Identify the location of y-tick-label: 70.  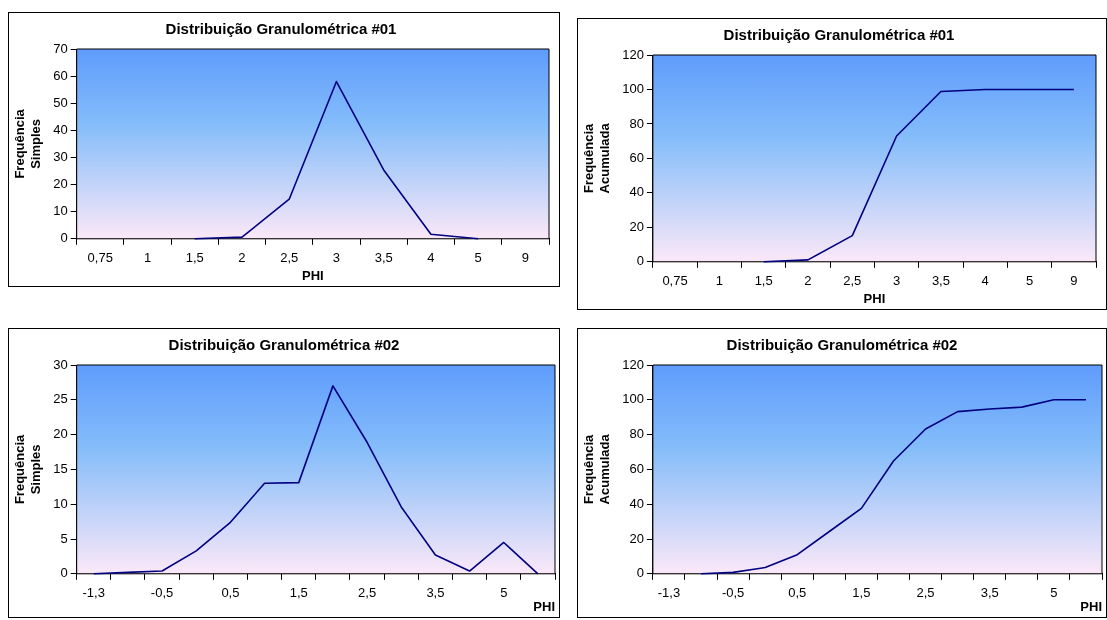
(60, 48).